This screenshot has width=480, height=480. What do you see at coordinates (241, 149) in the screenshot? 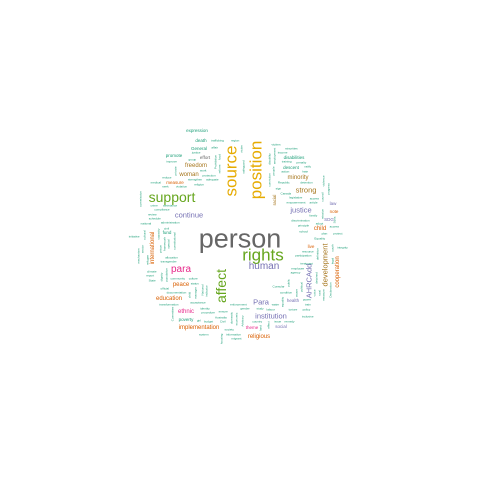
I see `cloud-word: victim` at bounding box center [241, 149].